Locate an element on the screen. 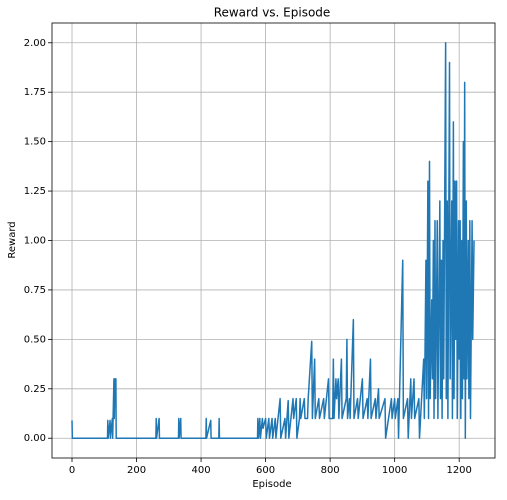 The image size is (507, 500). y-tick-label: 1.50 is located at coordinates (35, 142).